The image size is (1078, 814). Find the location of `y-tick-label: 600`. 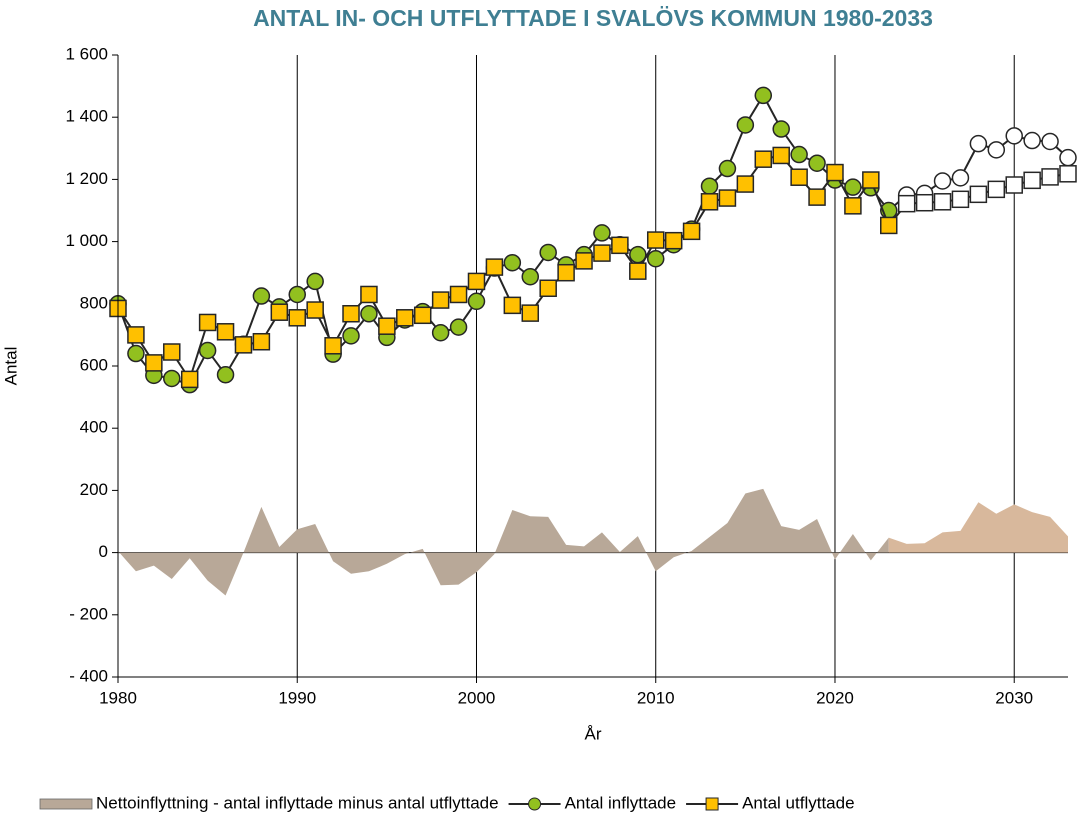

y-tick-label: 600 is located at coordinates (94, 364).